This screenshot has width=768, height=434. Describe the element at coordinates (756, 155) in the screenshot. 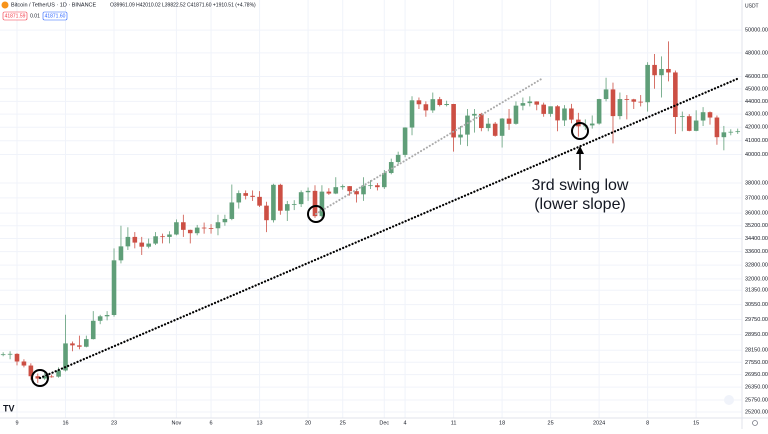

I see `y-tick-label: 40000.00` at that location.